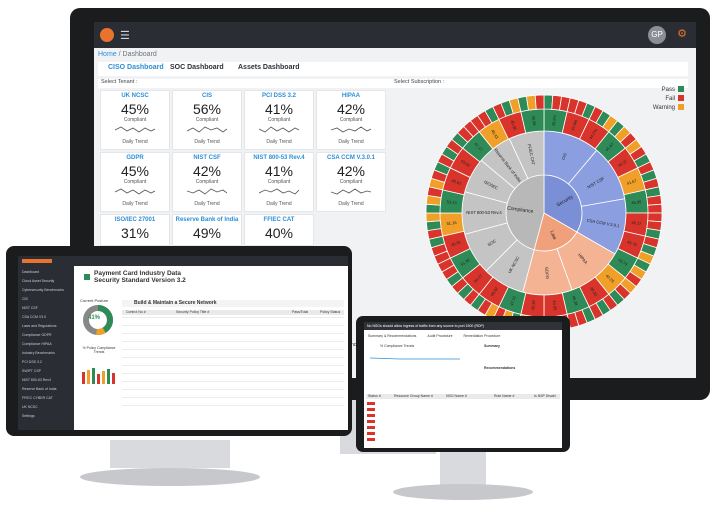  I want to click on card-percent: 41%, so click(279, 109).